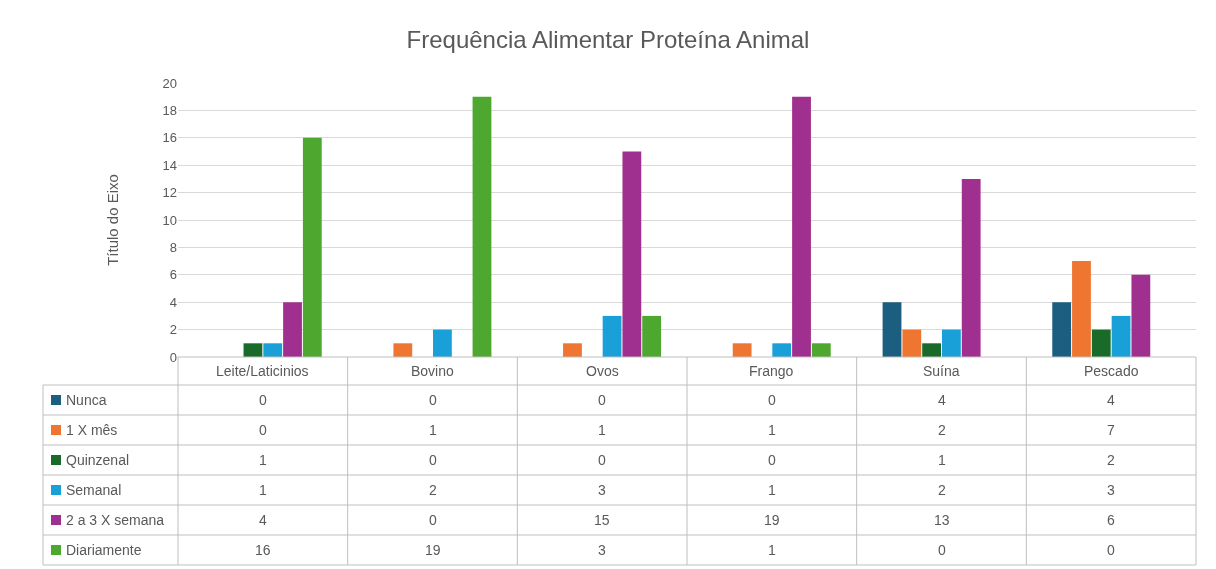 The image size is (1216, 569). Describe the element at coordinates (262, 371) in the screenshot. I see `x-tick-label: Leite/Laticinios` at that location.